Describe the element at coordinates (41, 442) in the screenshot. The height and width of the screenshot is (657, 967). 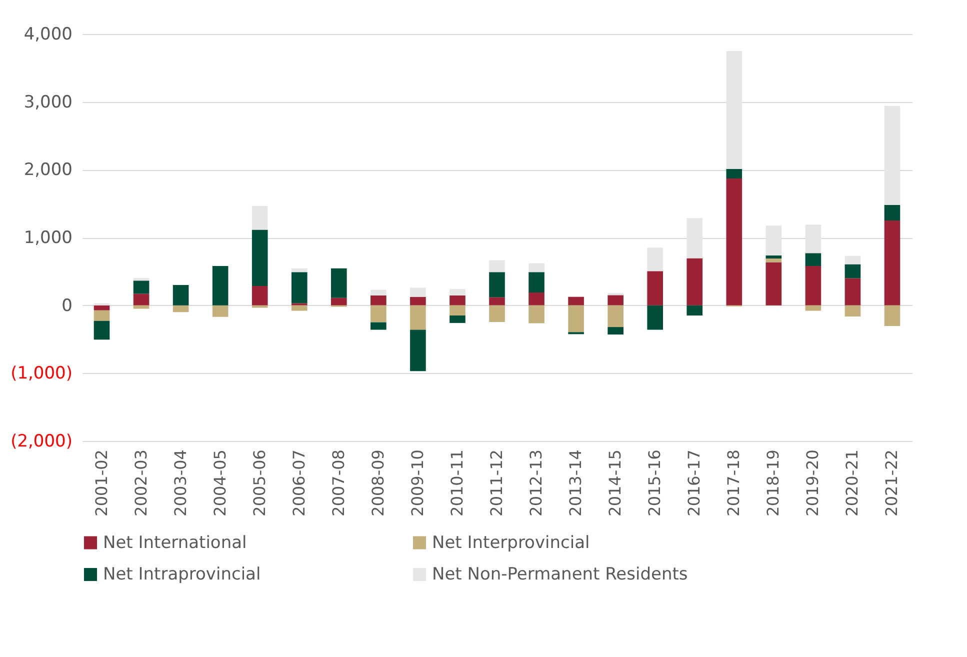
I see `y-tick-label: (2,000)` at that location.